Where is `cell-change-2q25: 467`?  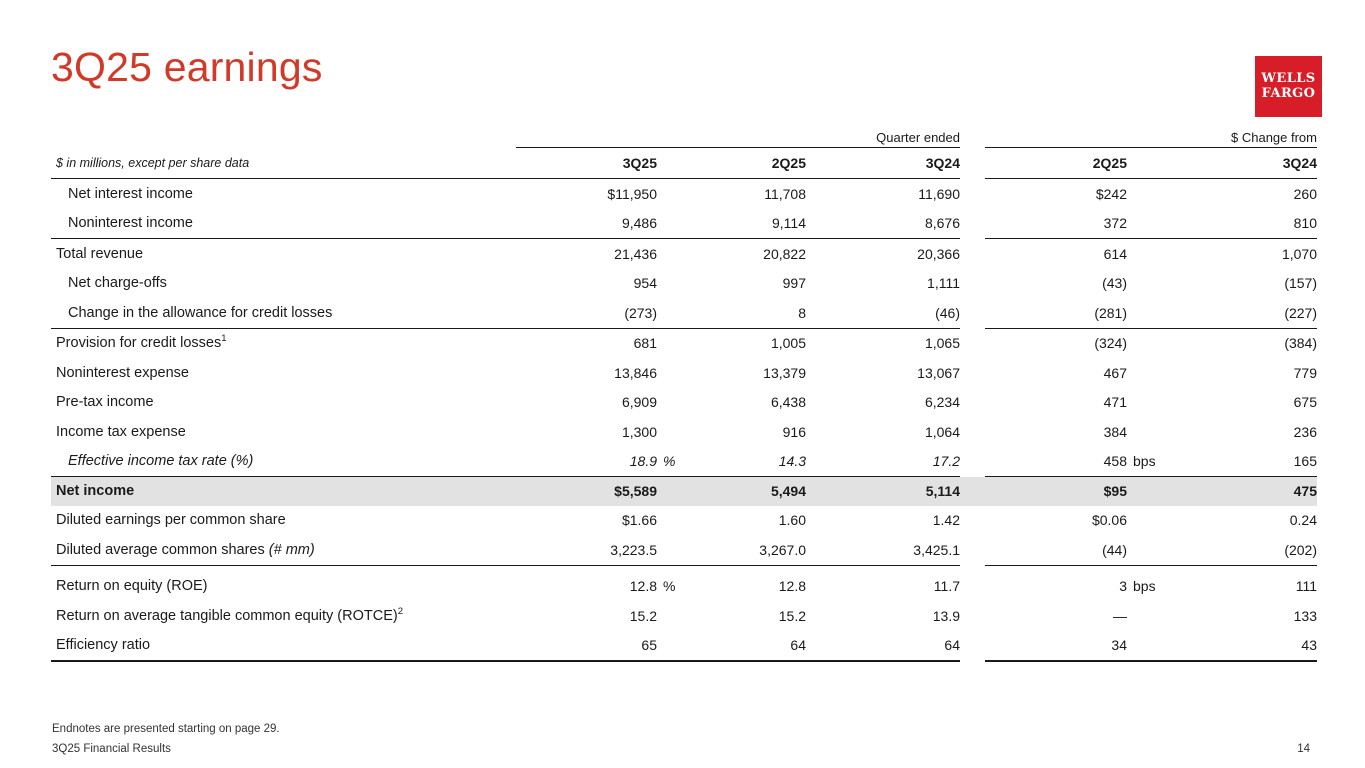 cell-change-2q25: 467 is located at coordinates (1115, 372).